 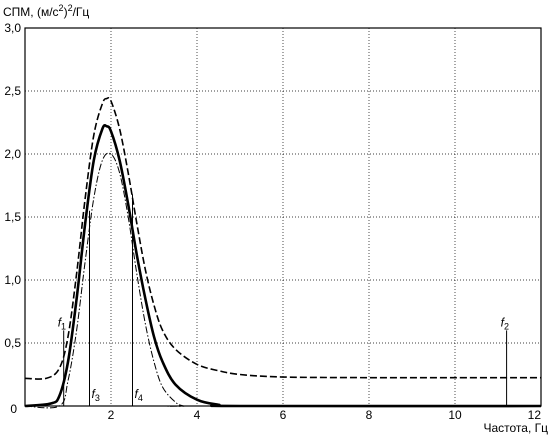 I want to click on origin-label: 0, so click(x=13, y=409).